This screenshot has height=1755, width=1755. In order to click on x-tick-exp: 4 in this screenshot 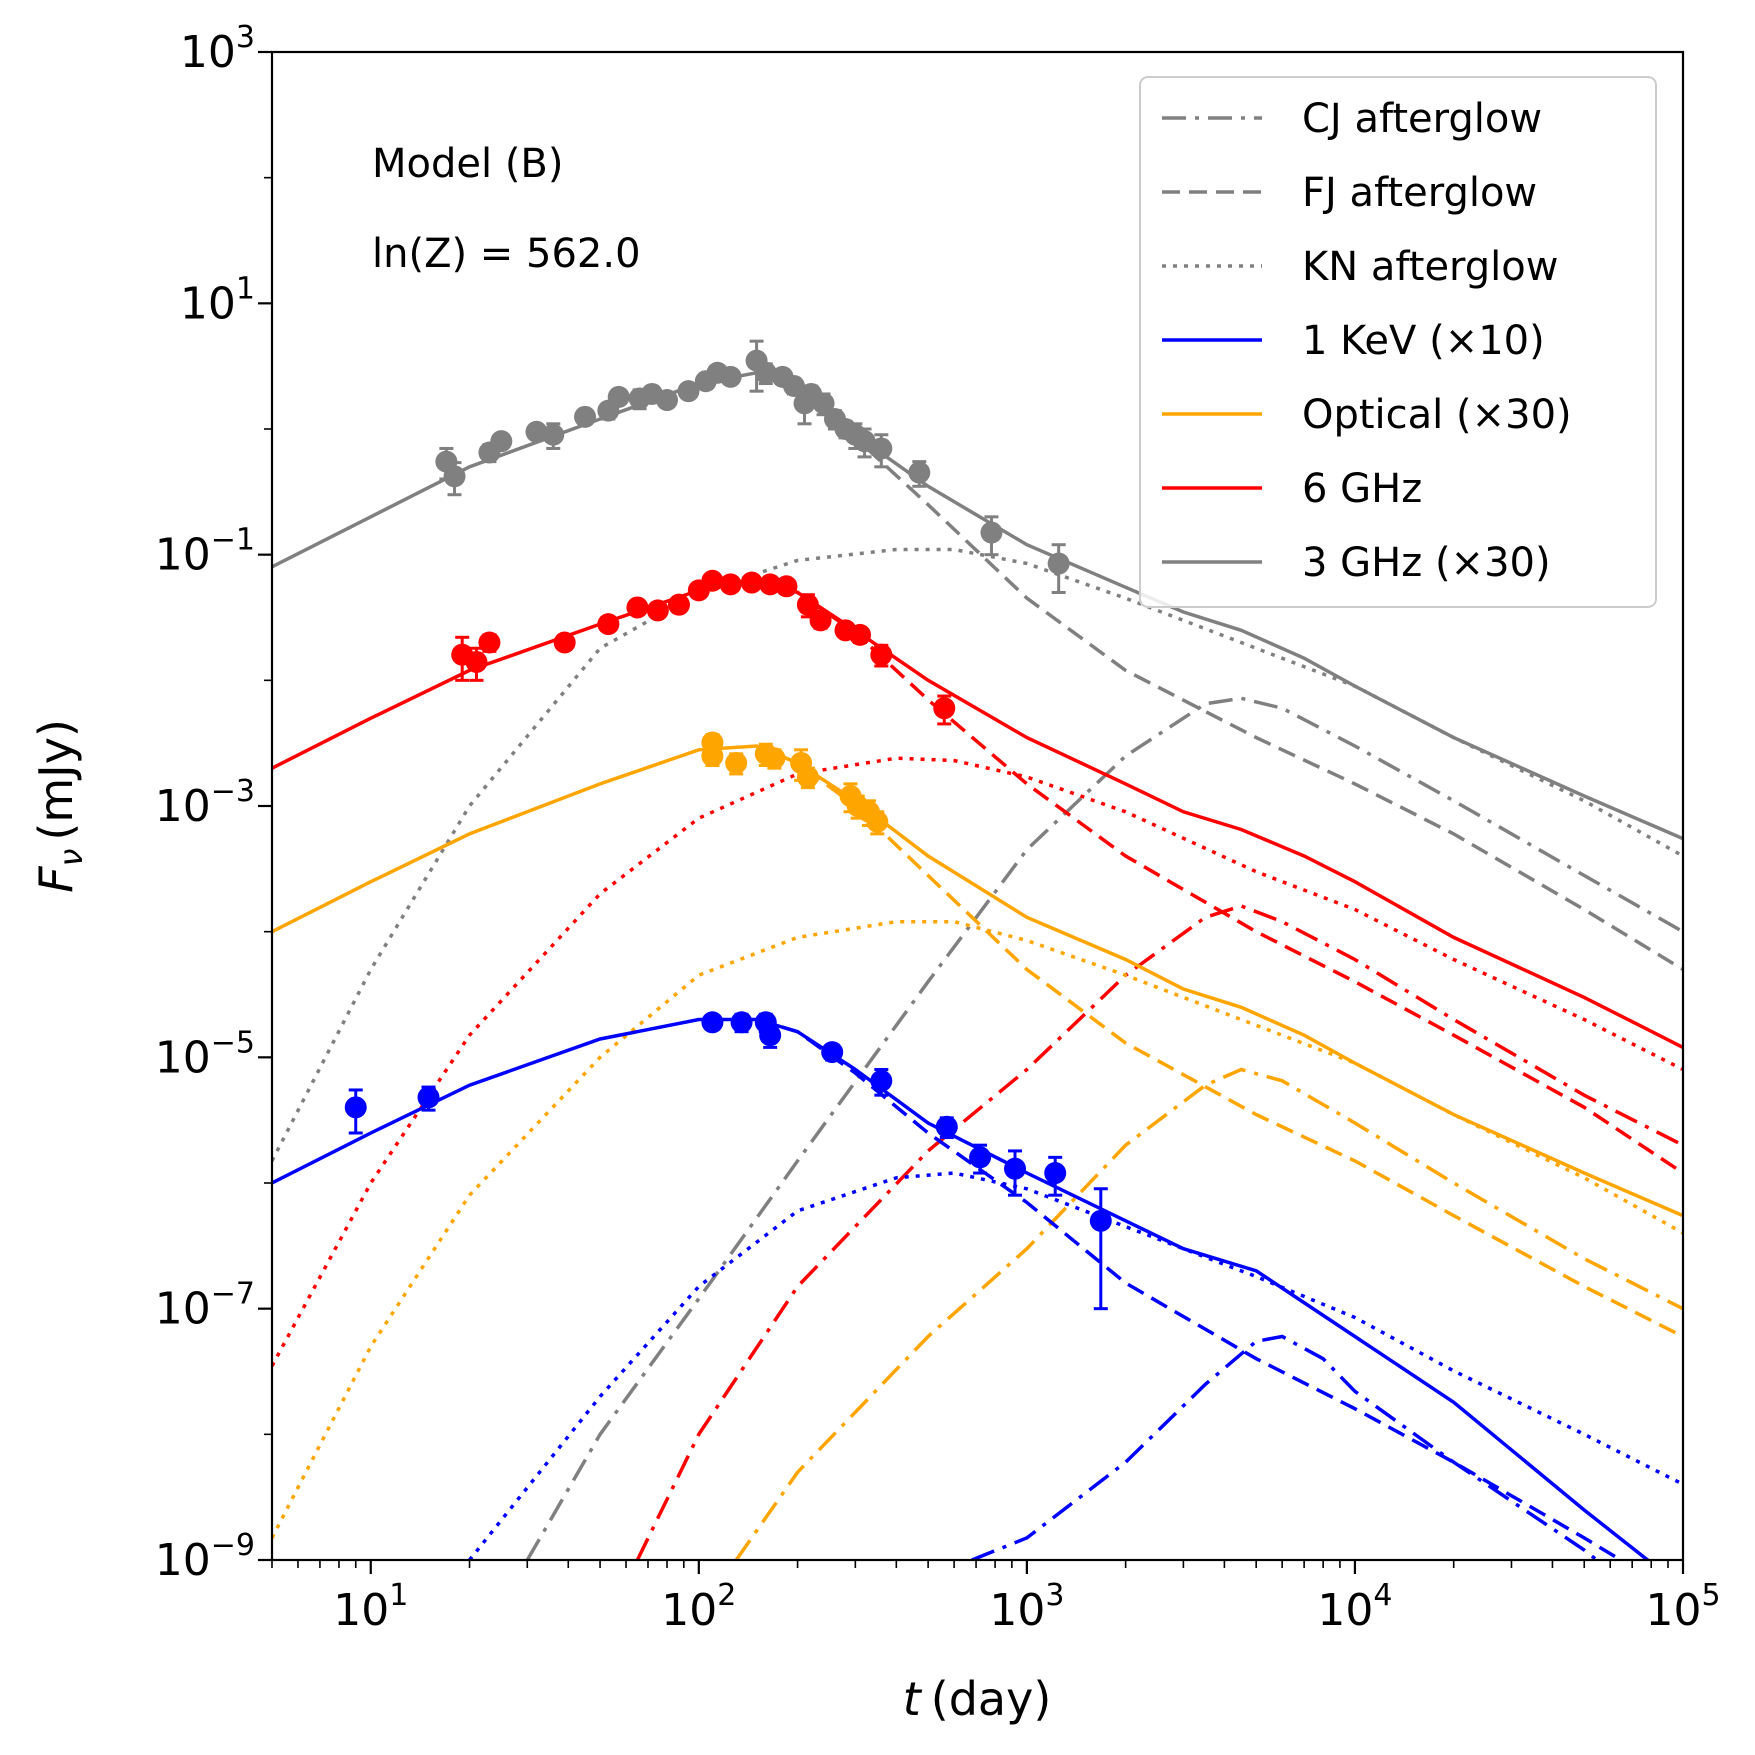, I will do `click(1382, 1595)`.